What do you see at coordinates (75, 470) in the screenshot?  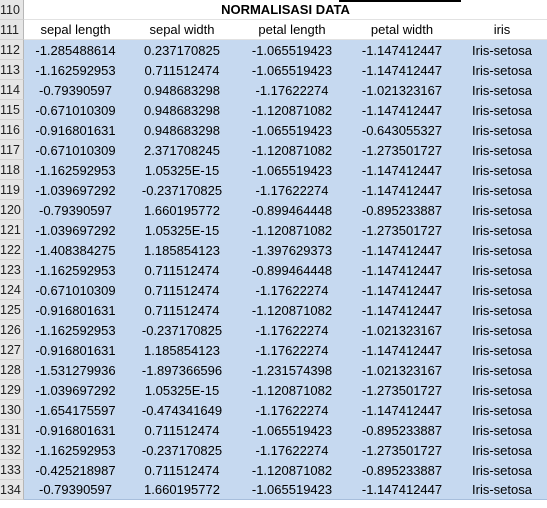 I see `cell-sepal-length: -0.425218987` at bounding box center [75, 470].